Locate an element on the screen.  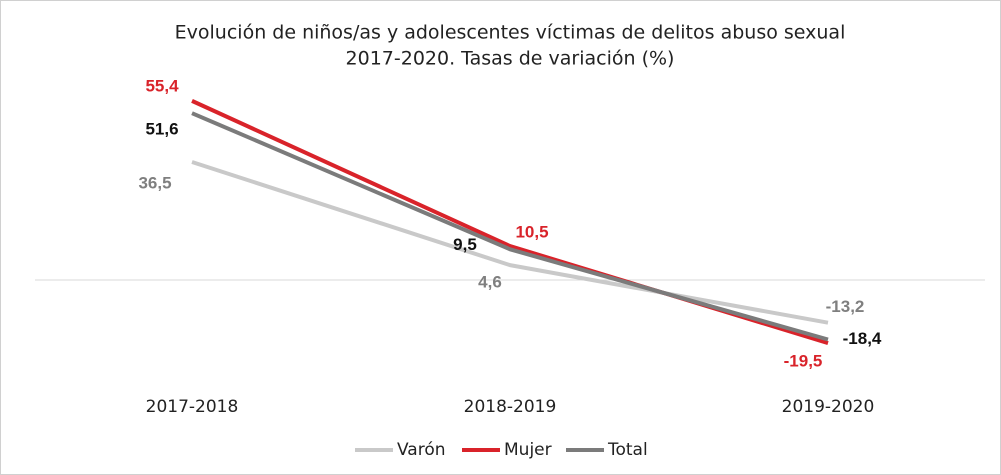
data-label: 10,5 is located at coordinates (531, 232).